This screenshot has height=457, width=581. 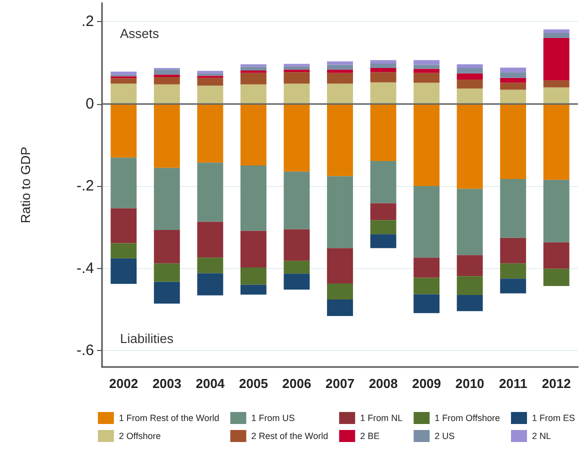 What do you see at coordinates (25, 185) in the screenshot?
I see `y-axis-title: Ratio to GDP` at bounding box center [25, 185].